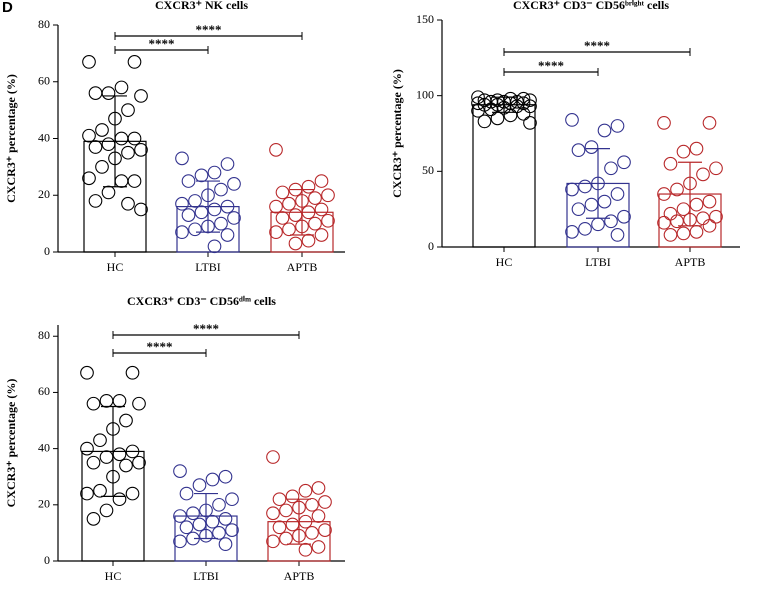  What do you see at coordinates (44, 504) in the screenshot?
I see `y-tick-label: 20` at bounding box center [44, 504].